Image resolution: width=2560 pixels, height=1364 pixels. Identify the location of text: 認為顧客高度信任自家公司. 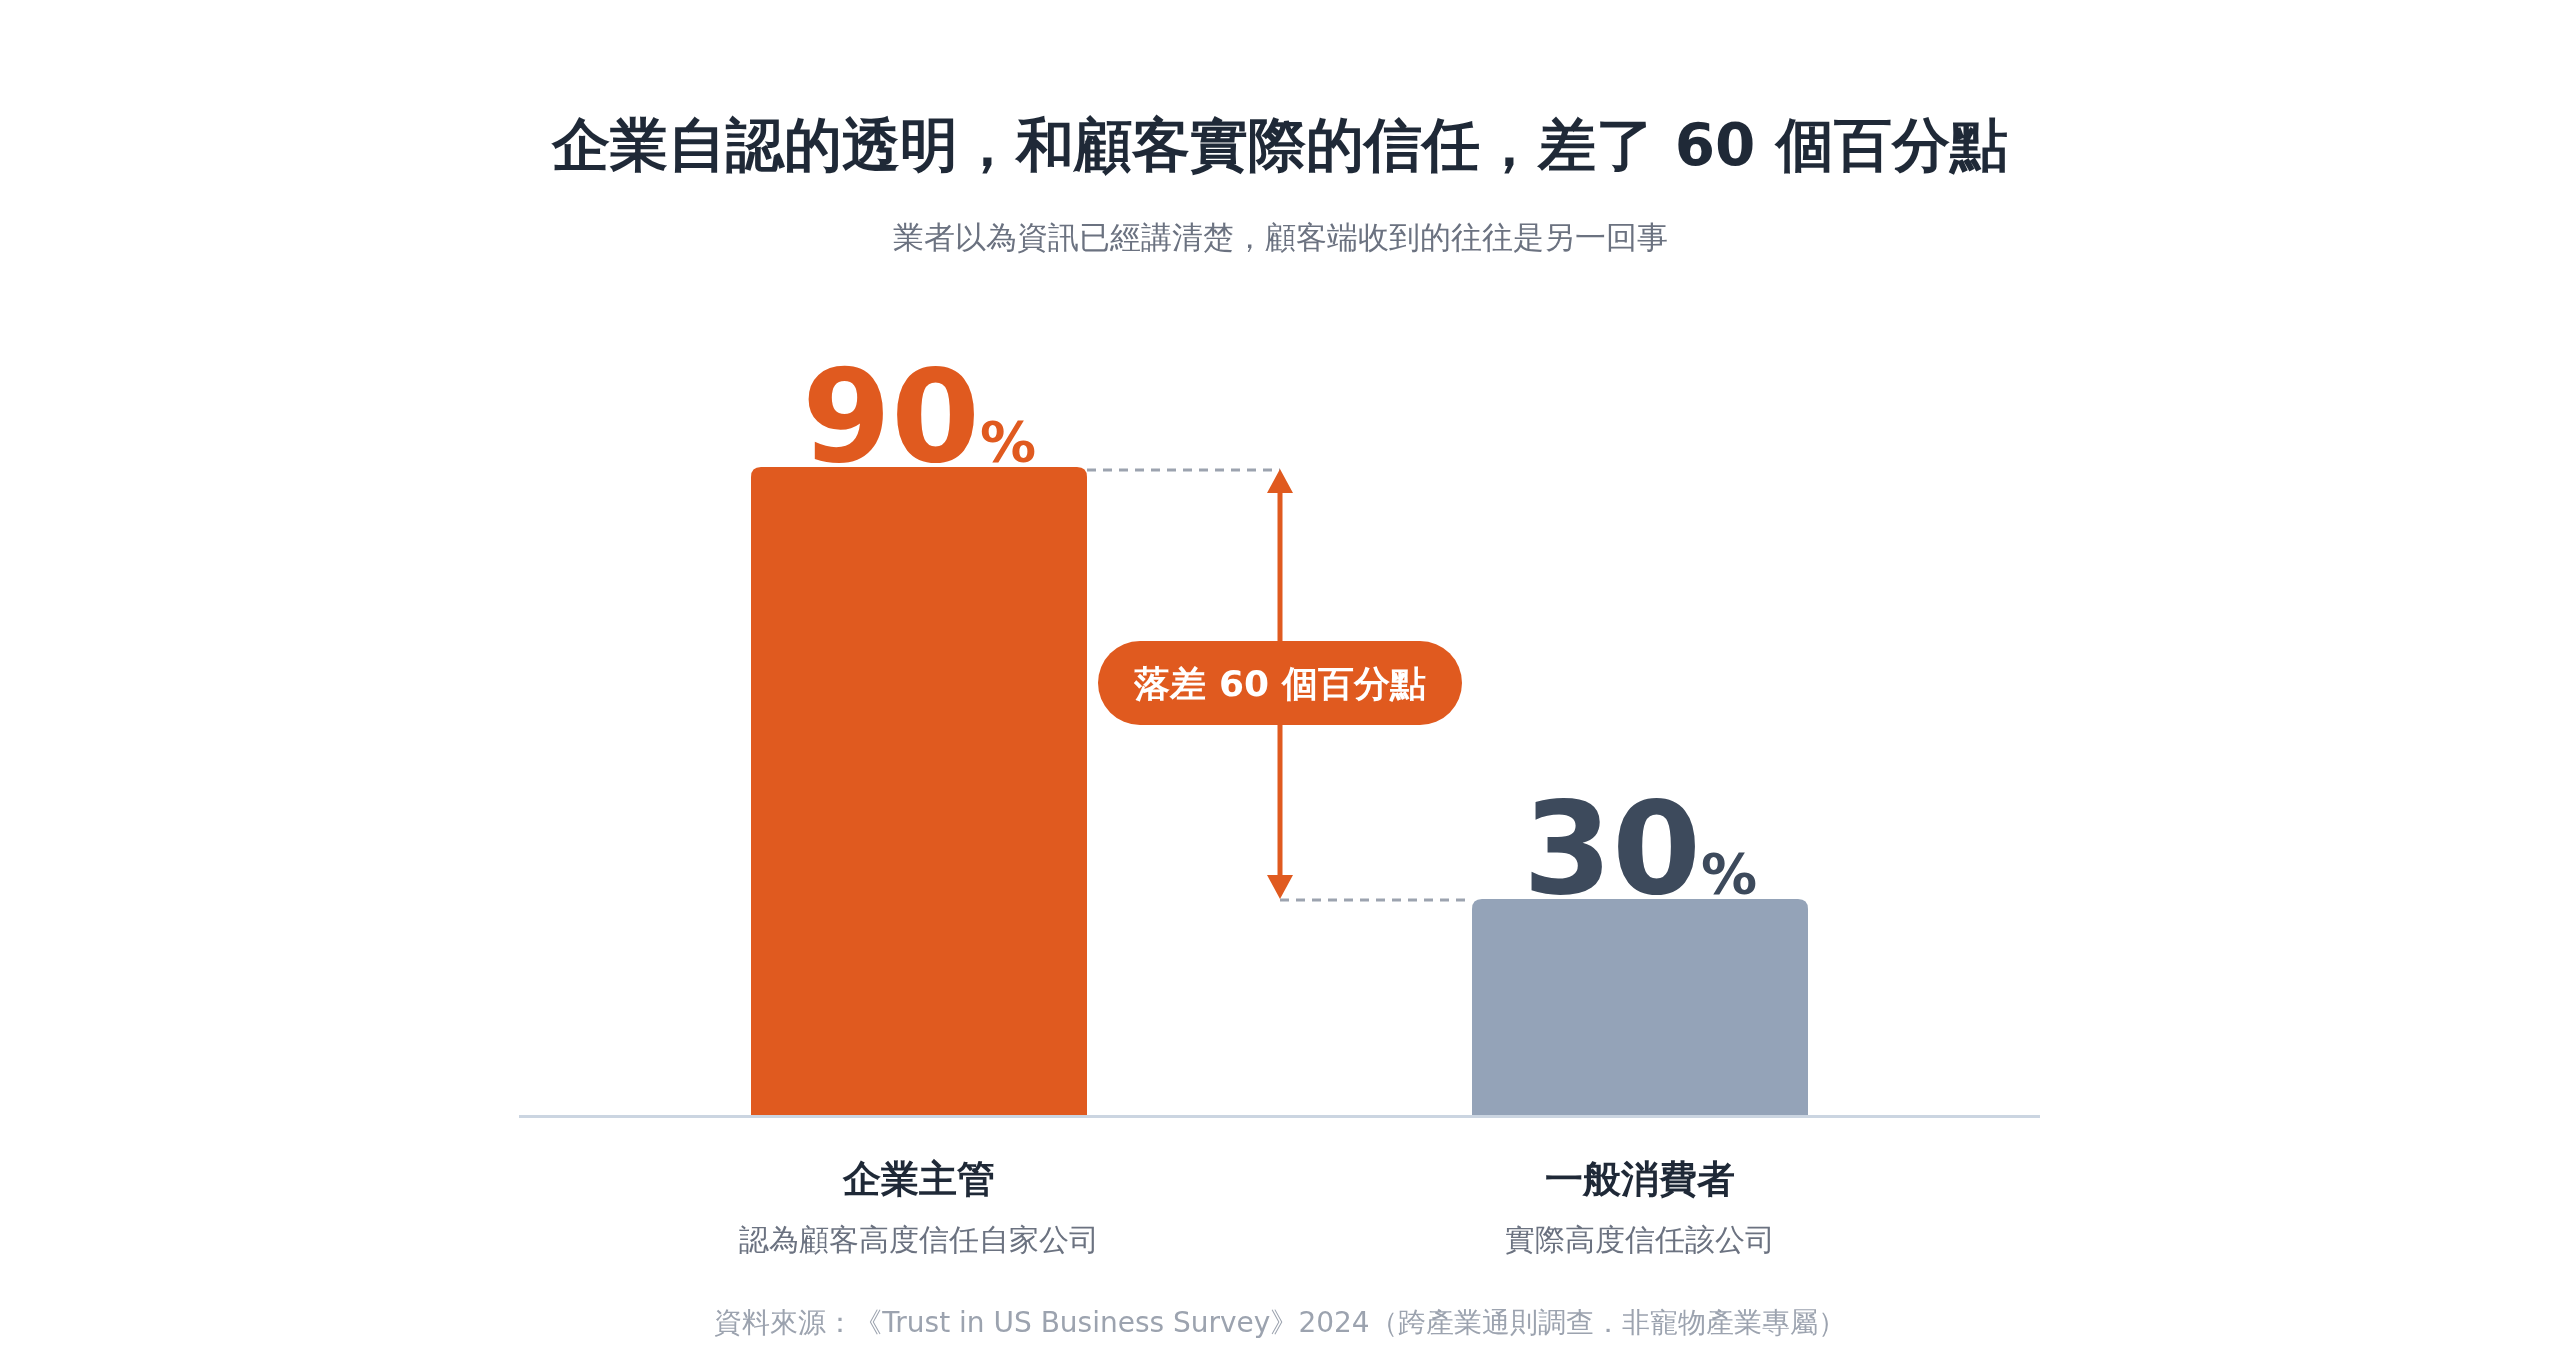
(919, 1239).